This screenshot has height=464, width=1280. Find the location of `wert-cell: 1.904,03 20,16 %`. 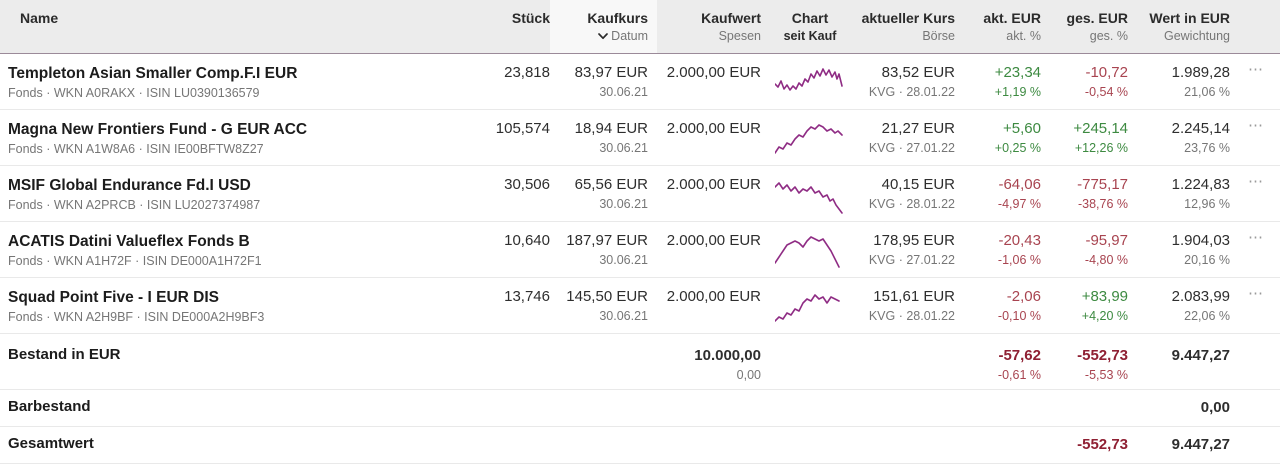

wert-cell: 1.904,03 20,16 % is located at coordinates (1182, 245).